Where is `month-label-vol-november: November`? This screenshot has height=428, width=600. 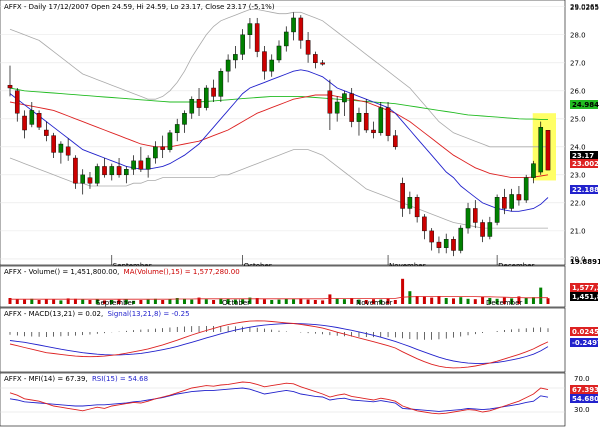
month-label-vol-november: November is located at coordinates (374, 303).